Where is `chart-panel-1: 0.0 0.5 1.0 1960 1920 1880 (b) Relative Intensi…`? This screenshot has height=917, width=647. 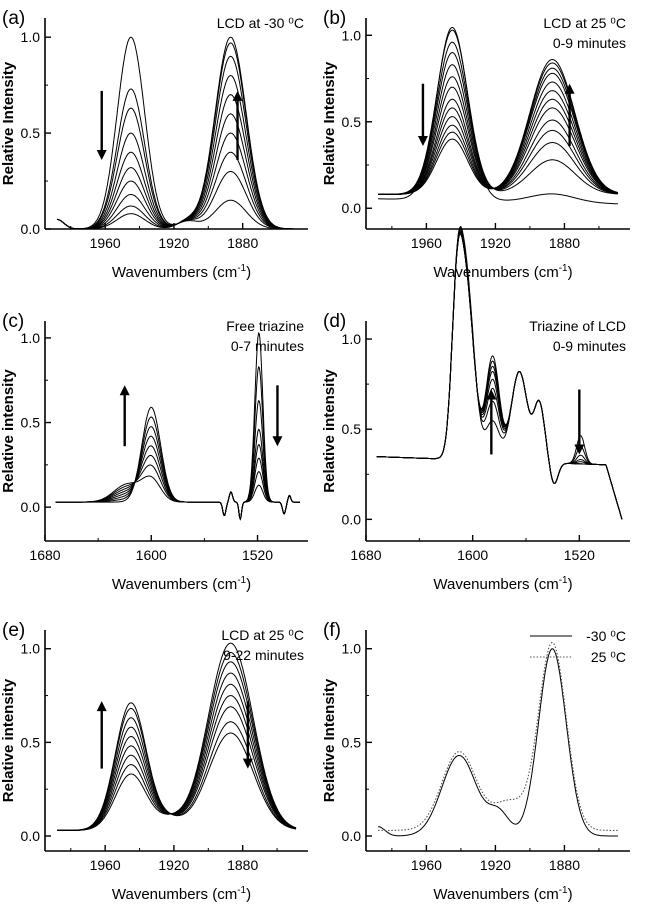 chart-panel-1: 0.0 0.5 1.0 1960 1920 1880 (b) Relative Intensi… is located at coordinates (475, 144).